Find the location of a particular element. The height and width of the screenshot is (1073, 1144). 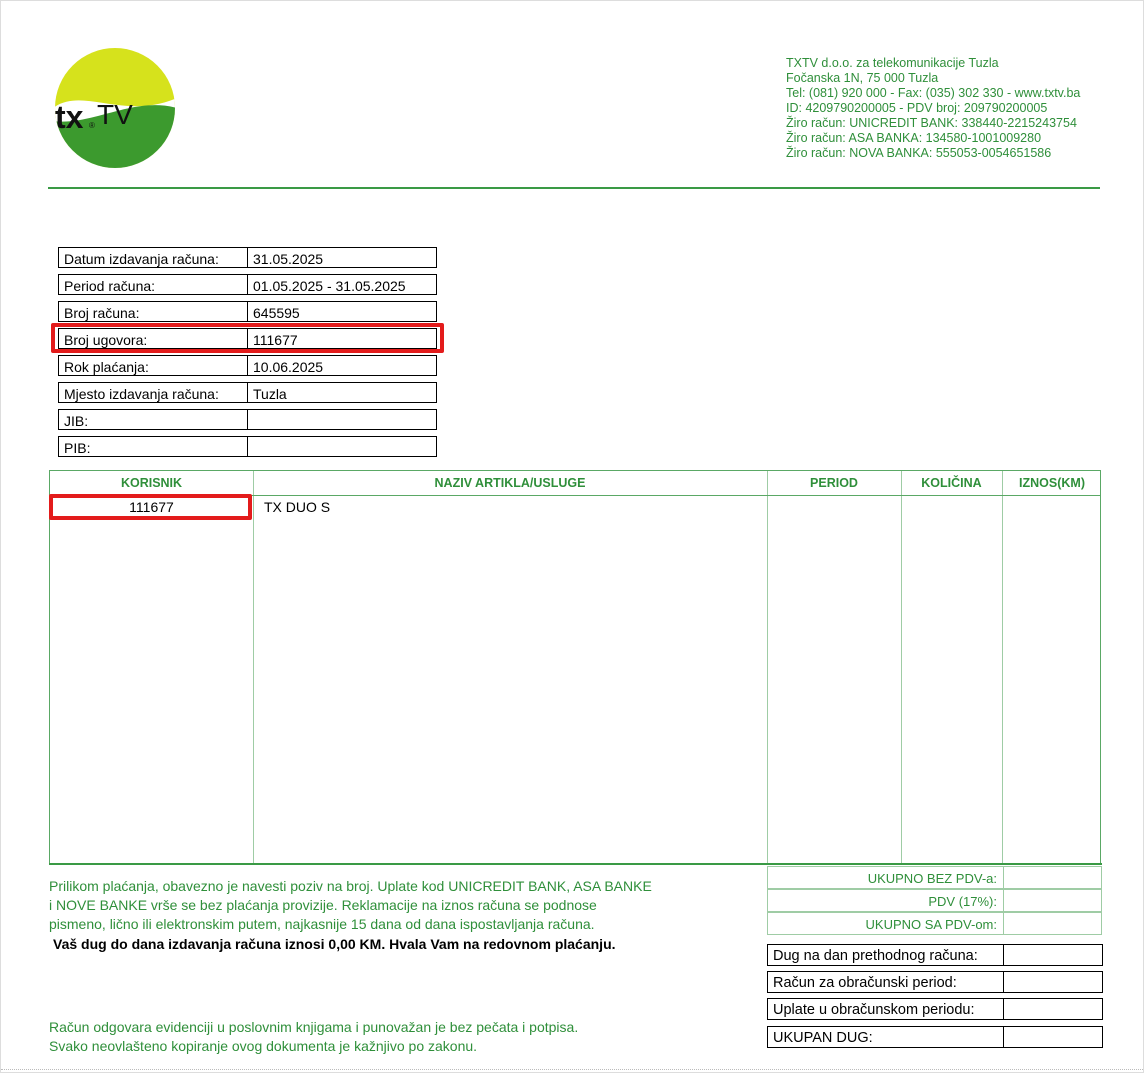

info-label: JIB: is located at coordinates (153, 419).